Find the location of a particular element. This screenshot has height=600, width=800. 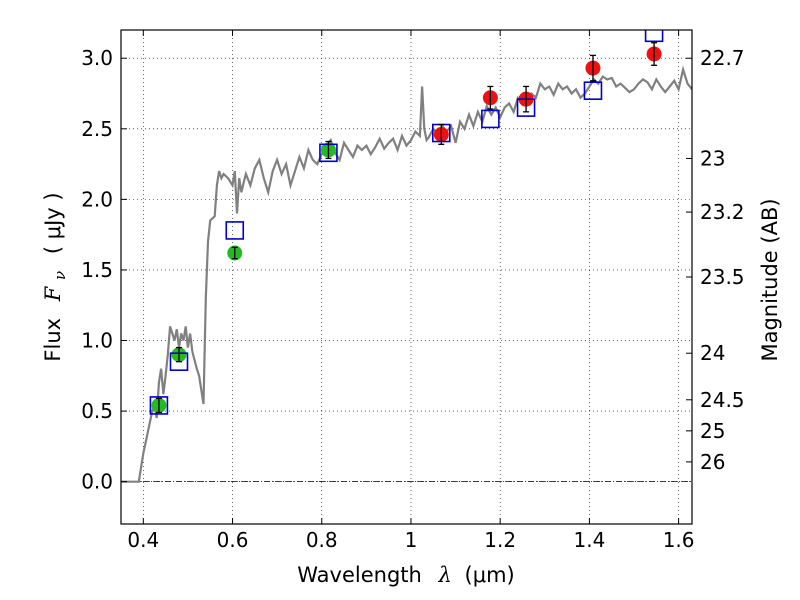

y-axis-label-subscript: ν is located at coordinates (60, 275).